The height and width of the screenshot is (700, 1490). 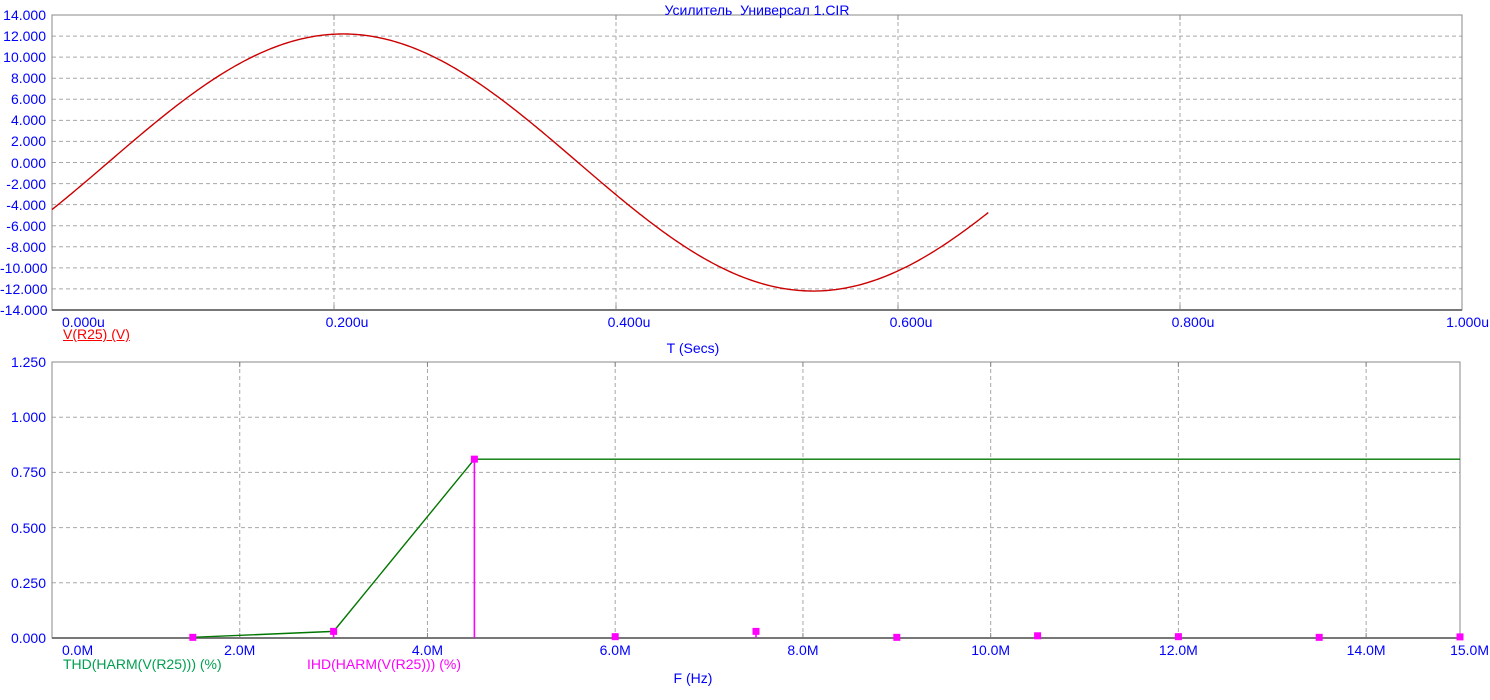 I want to click on y-tick-label: 6.000, so click(x=28, y=99).